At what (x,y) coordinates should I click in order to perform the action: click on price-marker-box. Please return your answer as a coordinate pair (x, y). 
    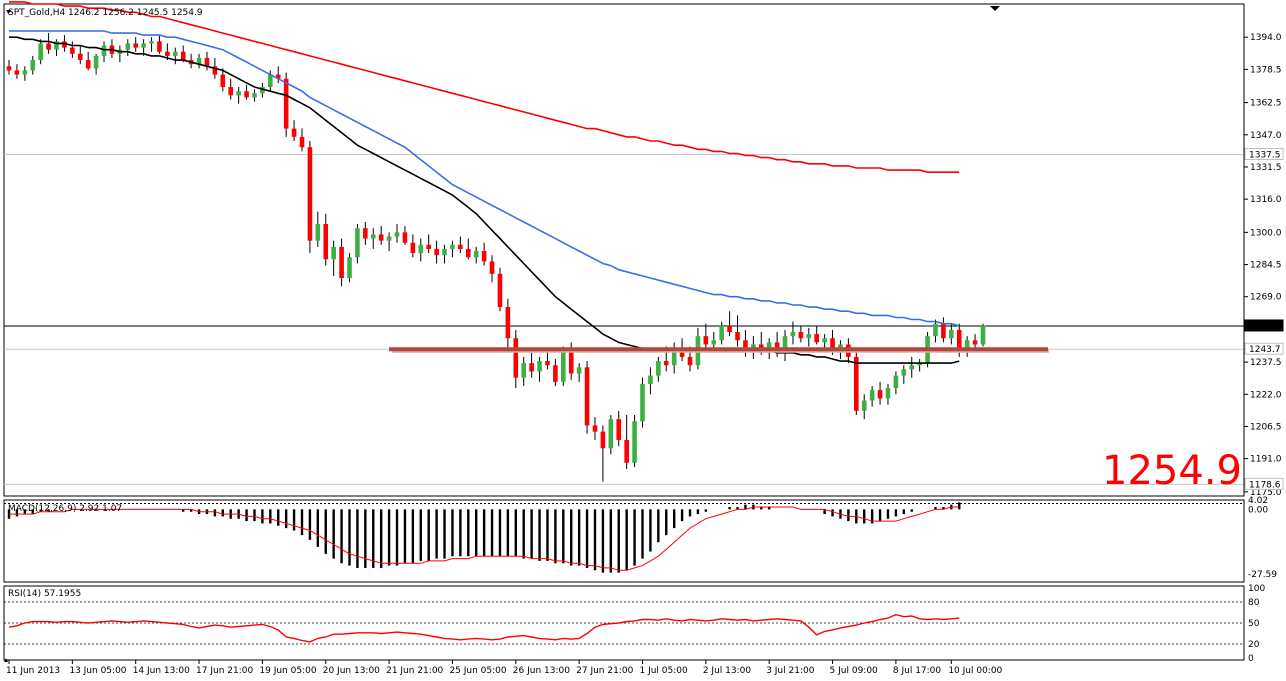
    Looking at the image, I should click on (1264, 348).